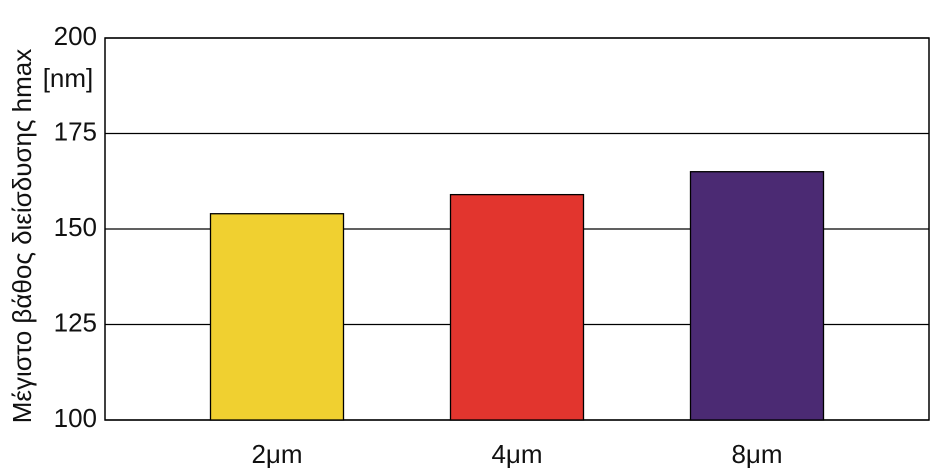 The height and width of the screenshot is (473, 931). What do you see at coordinates (75, 36) in the screenshot?
I see `y-tick-label: 200` at bounding box center [75, 36].